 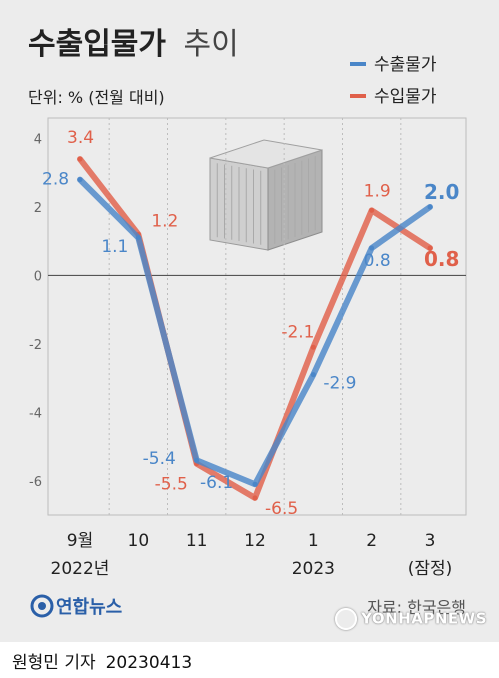 I want to click on x-tick-label: 11, so click(x=197, y=541).